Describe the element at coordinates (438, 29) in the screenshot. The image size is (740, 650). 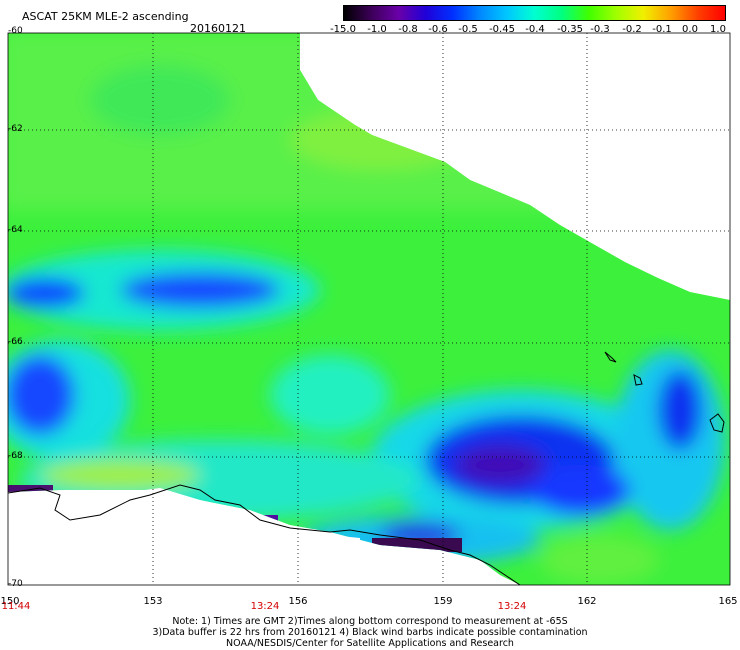
I see `colorbar-label: -0.6` at that location.